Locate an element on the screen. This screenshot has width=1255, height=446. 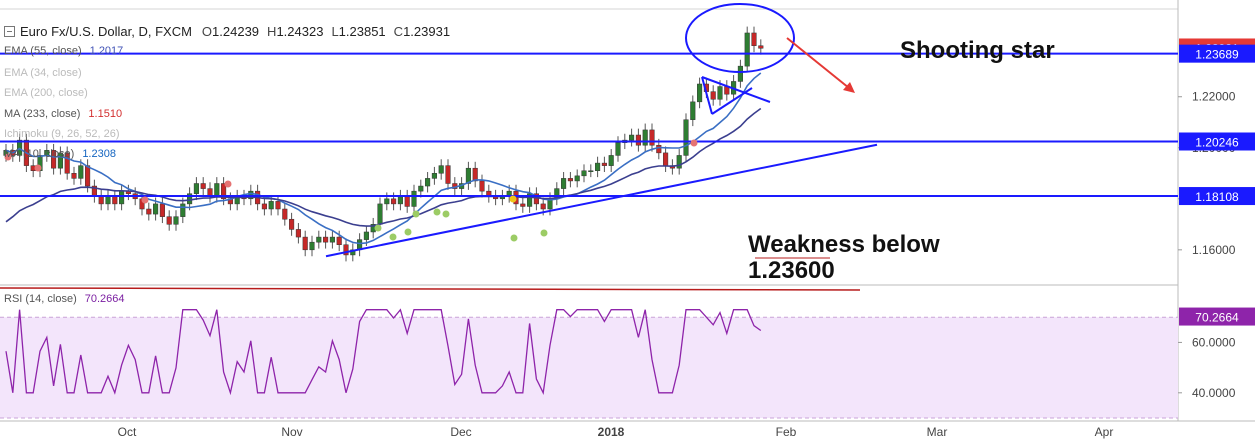
indicator-ma10: MA (10, close) 1.2308 is located at coordinates (60, 154).